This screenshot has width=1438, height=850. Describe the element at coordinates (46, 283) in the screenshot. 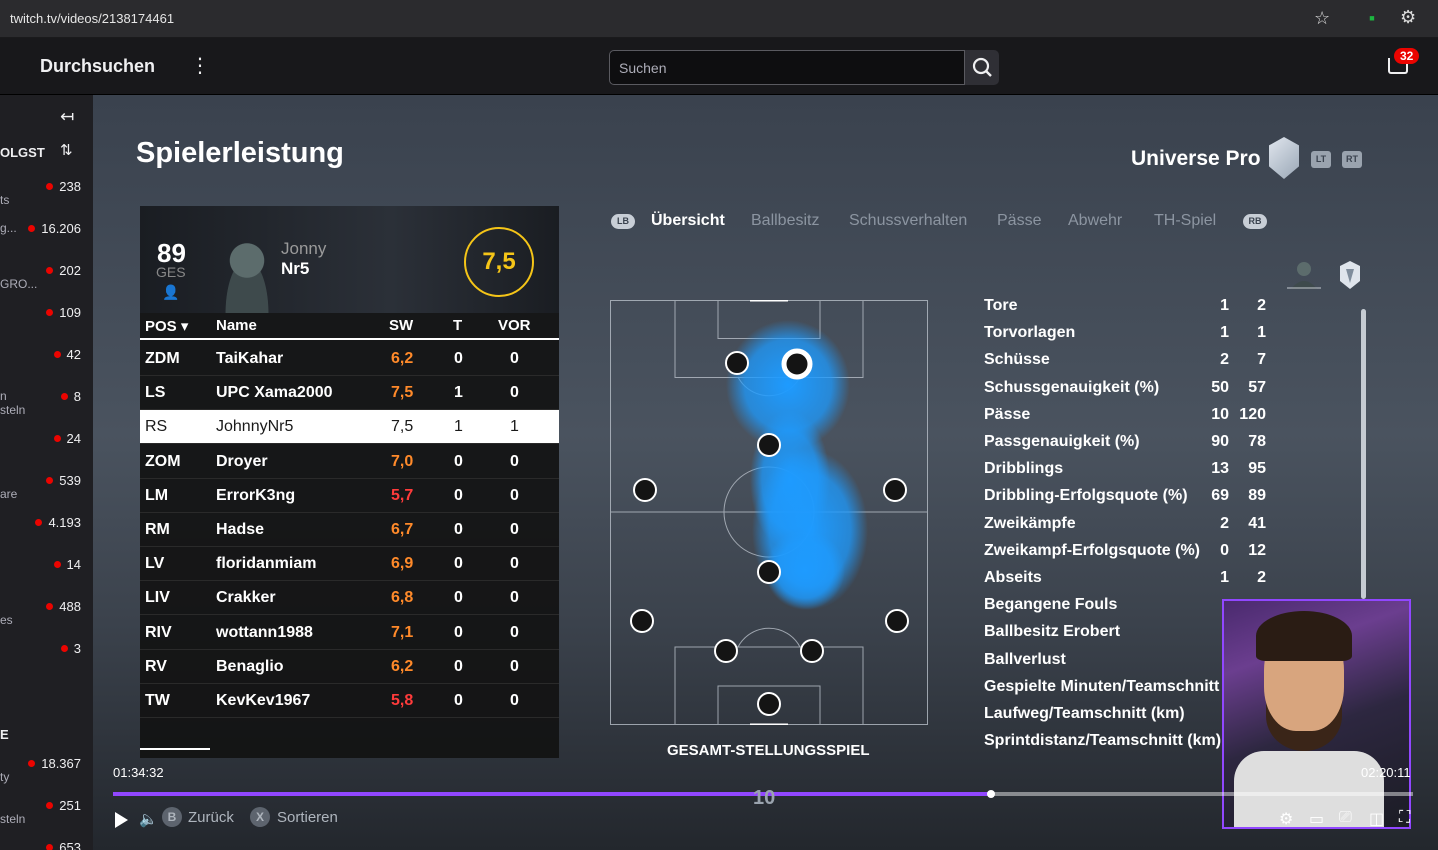

I see `sidebar-channel: 202` at that location.